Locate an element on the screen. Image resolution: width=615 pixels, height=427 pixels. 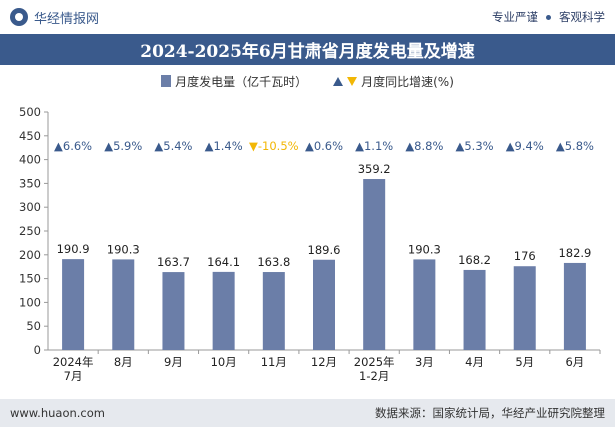
x-tick-label: 4月 is located at coordinates (474, 362).